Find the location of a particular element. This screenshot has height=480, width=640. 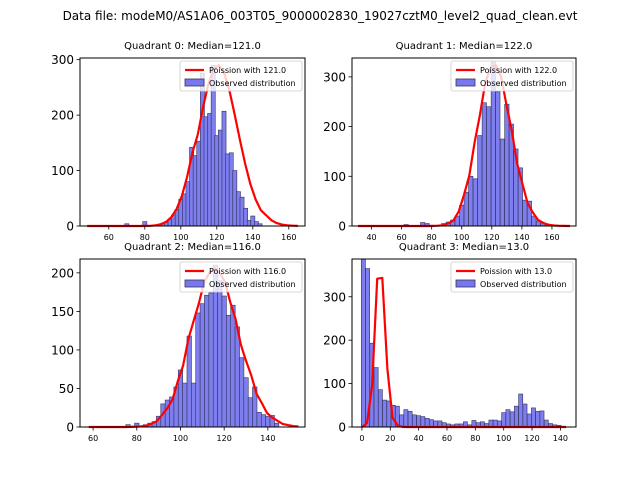

subplot-title: Quadrant 3: Median=13.0 is located at coordinates (464, 247).